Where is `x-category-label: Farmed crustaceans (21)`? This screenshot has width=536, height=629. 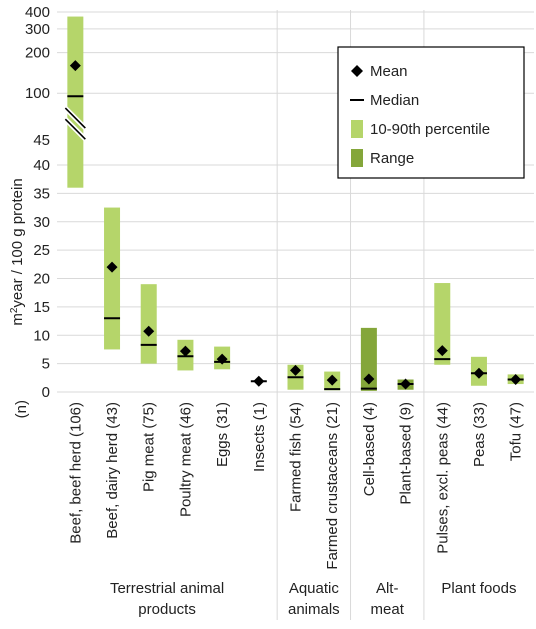
x-category-label: Farmed crustaceans (21) is located at coordinates (332, 486).